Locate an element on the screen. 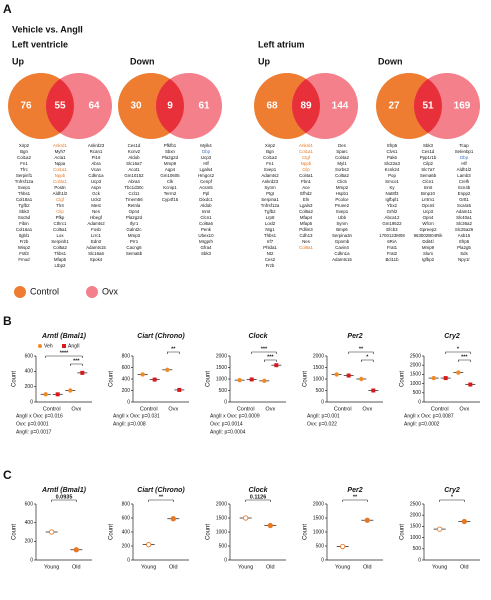 This screenshot has height=600, width=491. gene-name: Ppl is located at coordinates (206, 193).